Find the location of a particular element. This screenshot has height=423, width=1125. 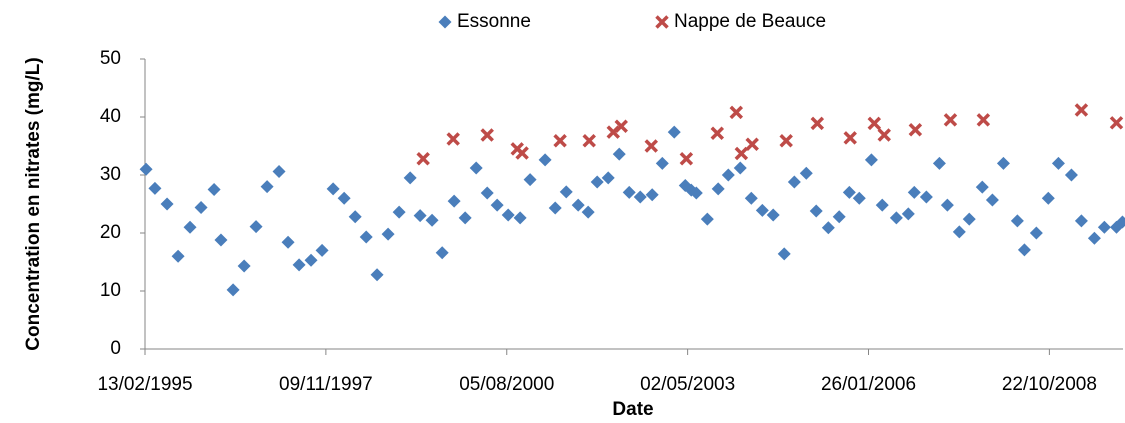

x-tick-label: 02/05/2003 is located at coordinates (687, 384).